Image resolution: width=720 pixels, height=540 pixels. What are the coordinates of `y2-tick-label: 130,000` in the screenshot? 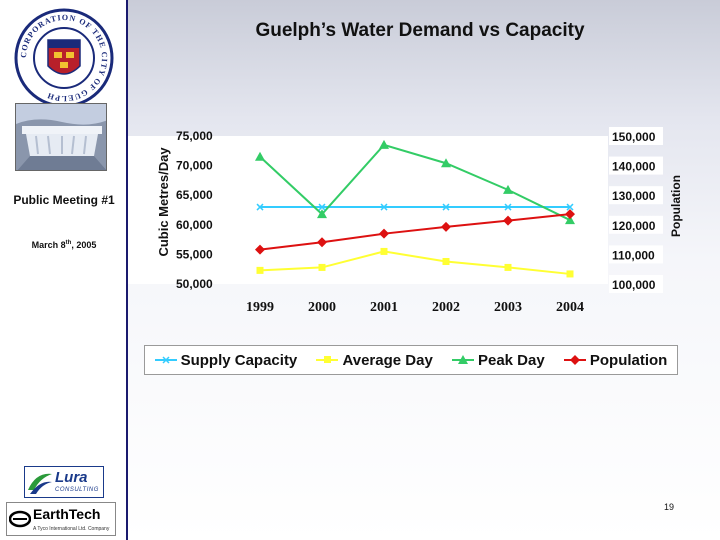 It's located at (634, 196).